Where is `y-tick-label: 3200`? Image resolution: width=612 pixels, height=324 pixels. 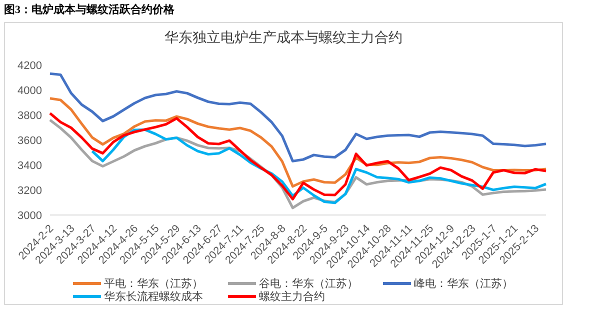
y-tick-label: 3200 is located at coordinates (30, 190).